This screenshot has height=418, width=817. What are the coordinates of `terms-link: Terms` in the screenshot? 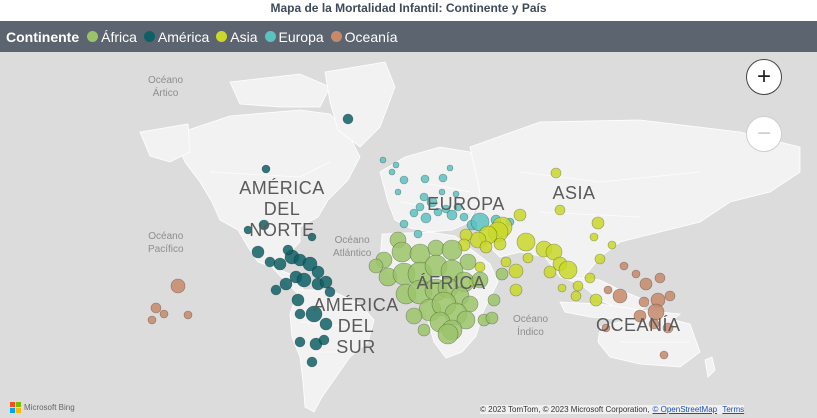 It's located at (733, 409).